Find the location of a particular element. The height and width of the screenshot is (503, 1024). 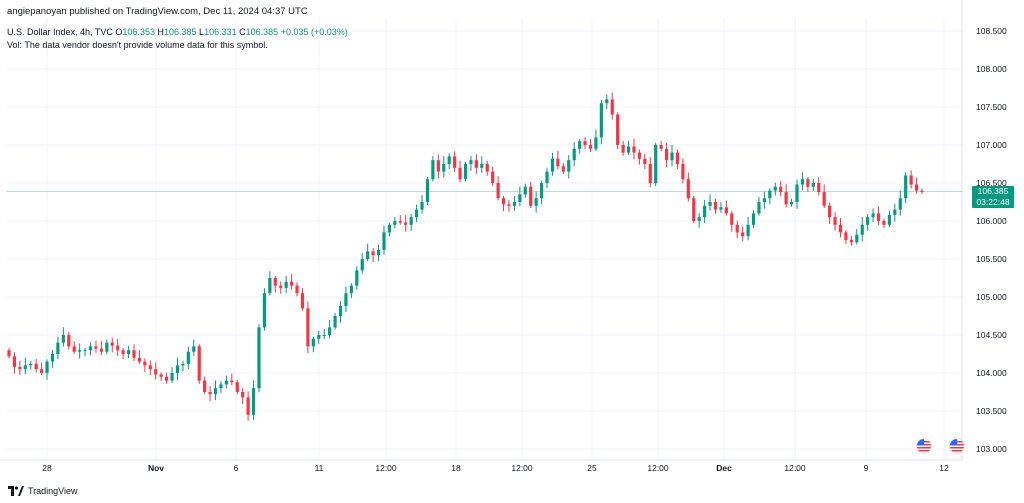

y-tick-label: 105.500 is located at coordinates (991, 259).